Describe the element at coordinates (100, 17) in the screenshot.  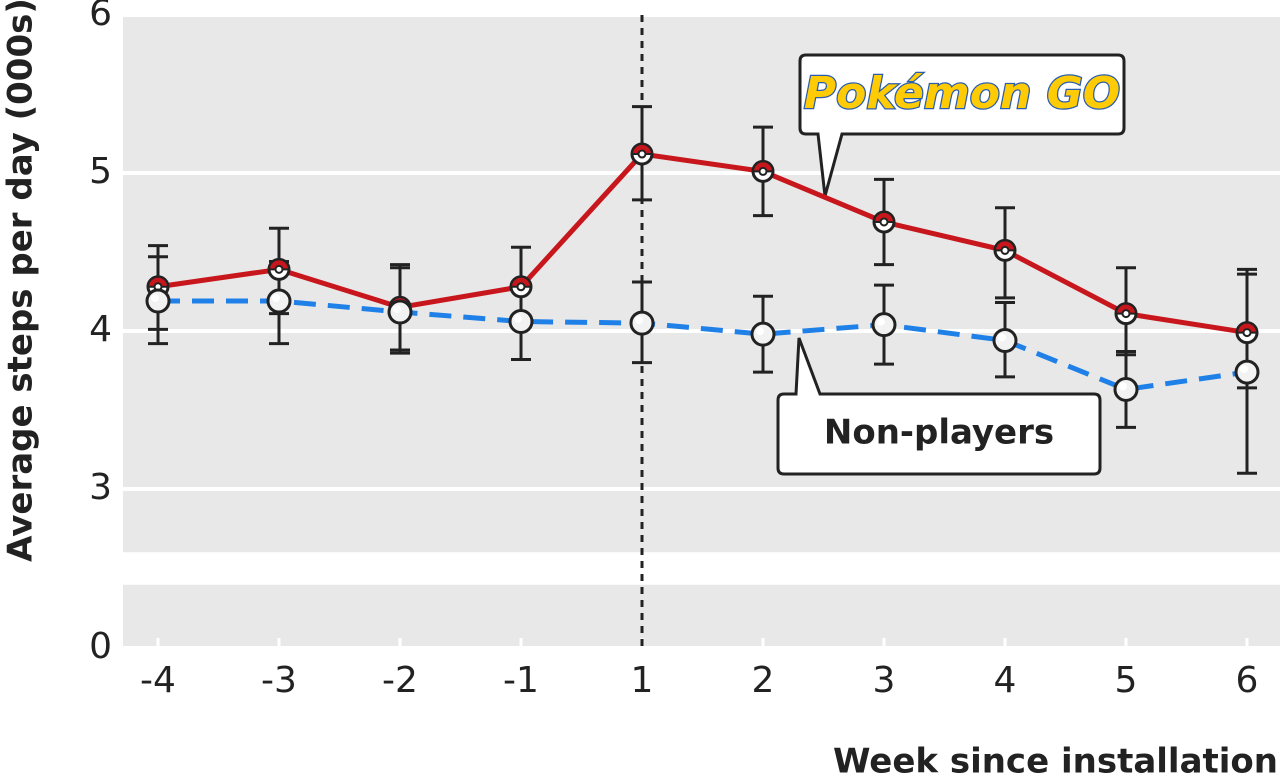
I see `y-tick-label: 6` at that location.